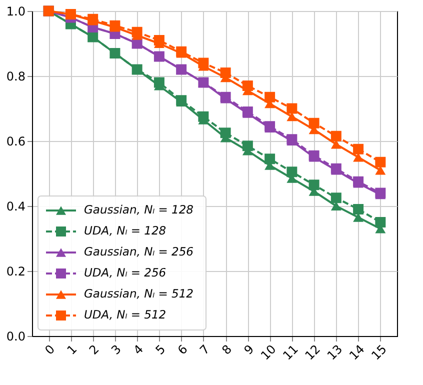 The width and height of the screenshot is (423, 385). I want to click on legend-label: UDA, Nₗ = 512, so click(125, 315).